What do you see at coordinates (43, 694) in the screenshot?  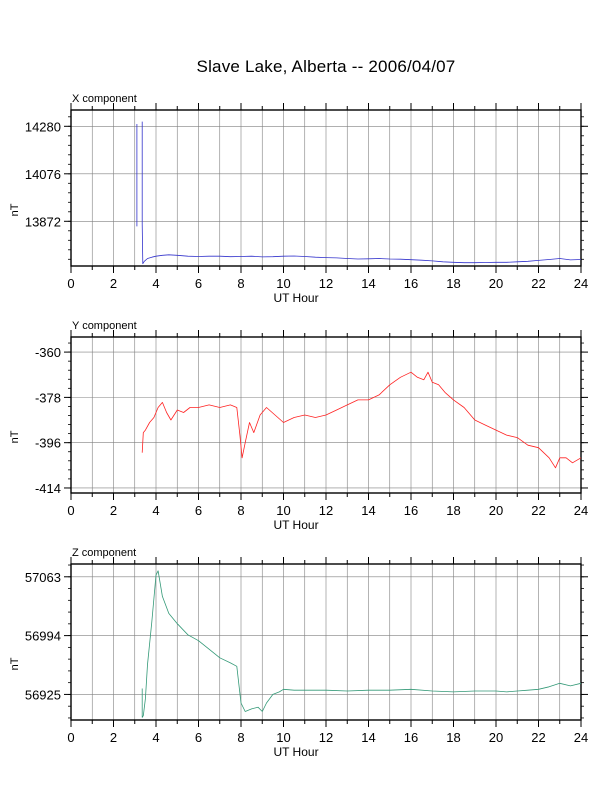 I see `y-tick-label: 56925` at bounding box center [43, 694].